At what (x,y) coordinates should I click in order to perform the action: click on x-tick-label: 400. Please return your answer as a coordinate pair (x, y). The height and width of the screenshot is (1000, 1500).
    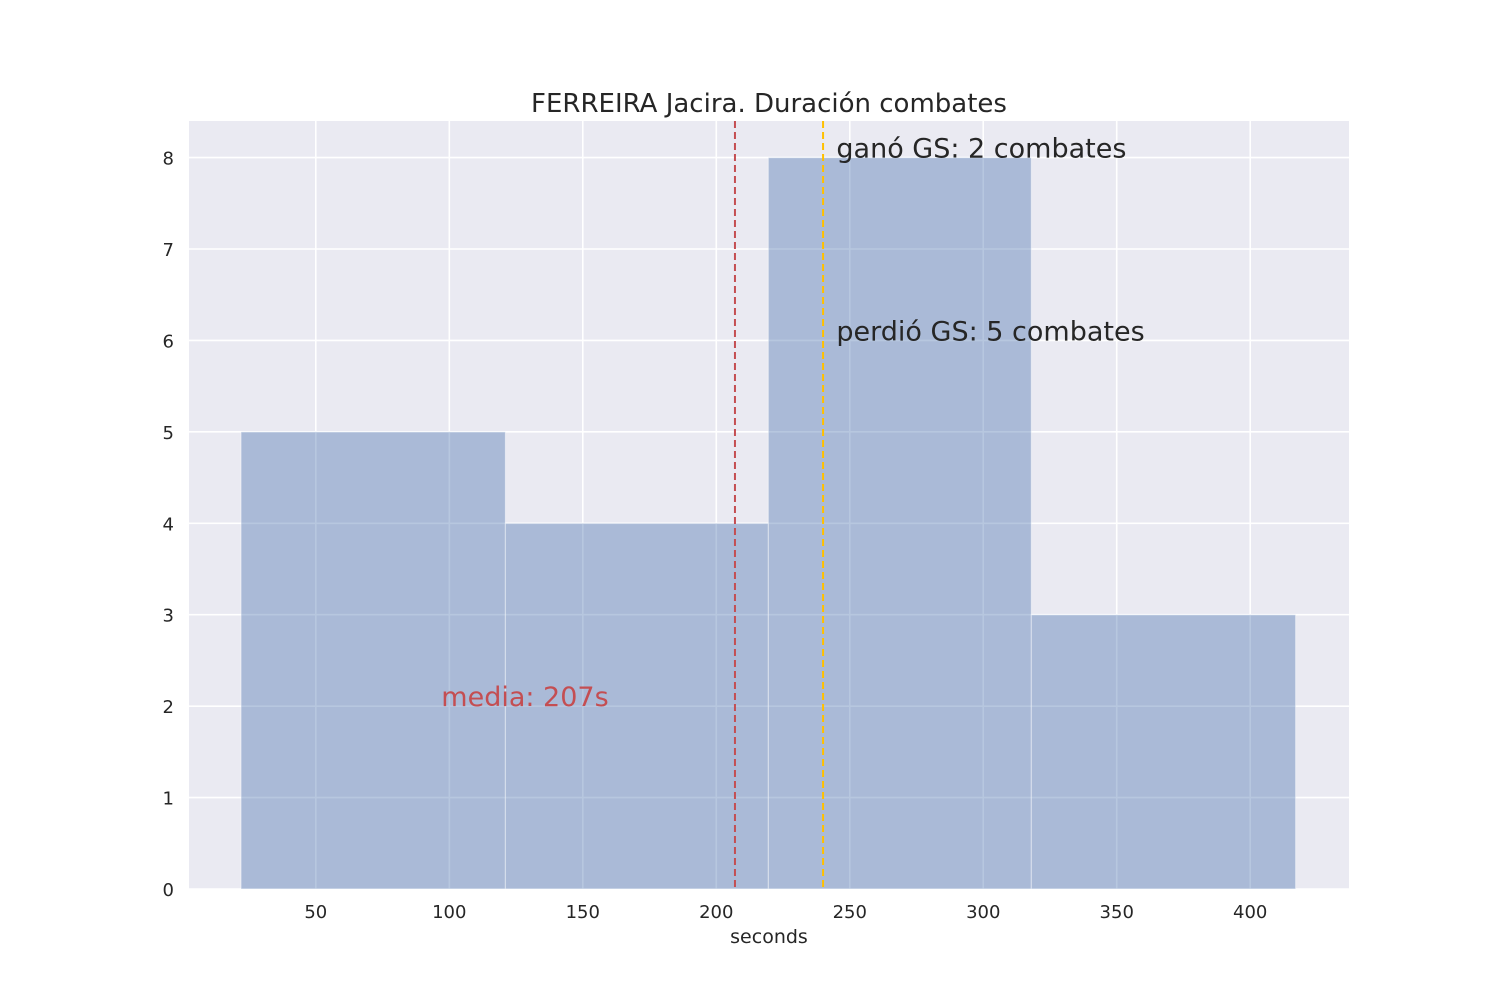
    Looking at the image, I should click on (1250, 912).